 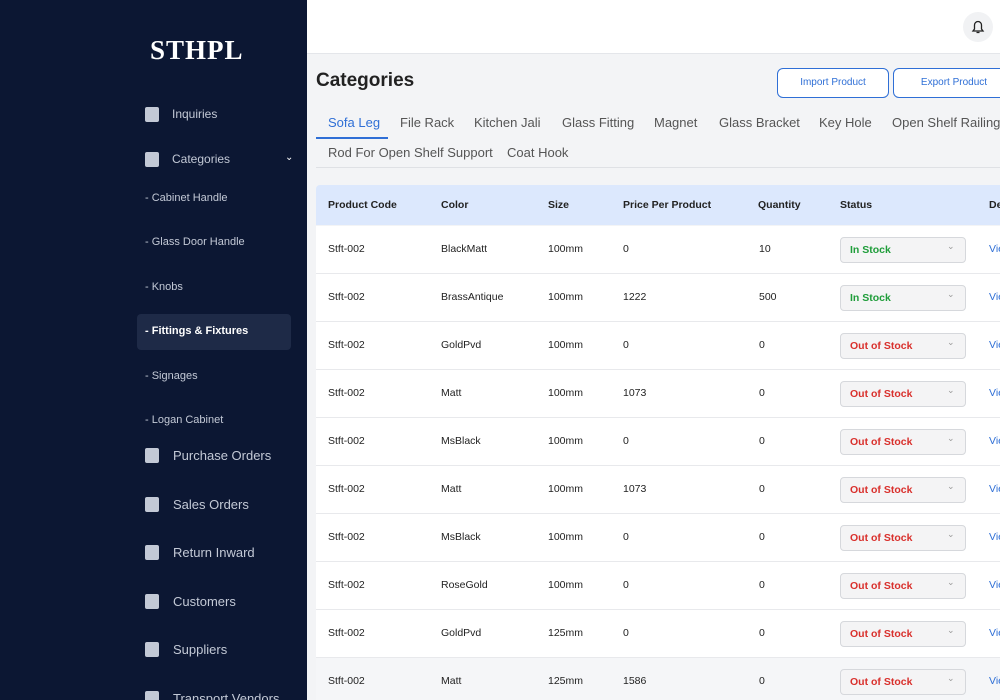 I want to click on tab: Key Hole, so click(x=845, y=122).